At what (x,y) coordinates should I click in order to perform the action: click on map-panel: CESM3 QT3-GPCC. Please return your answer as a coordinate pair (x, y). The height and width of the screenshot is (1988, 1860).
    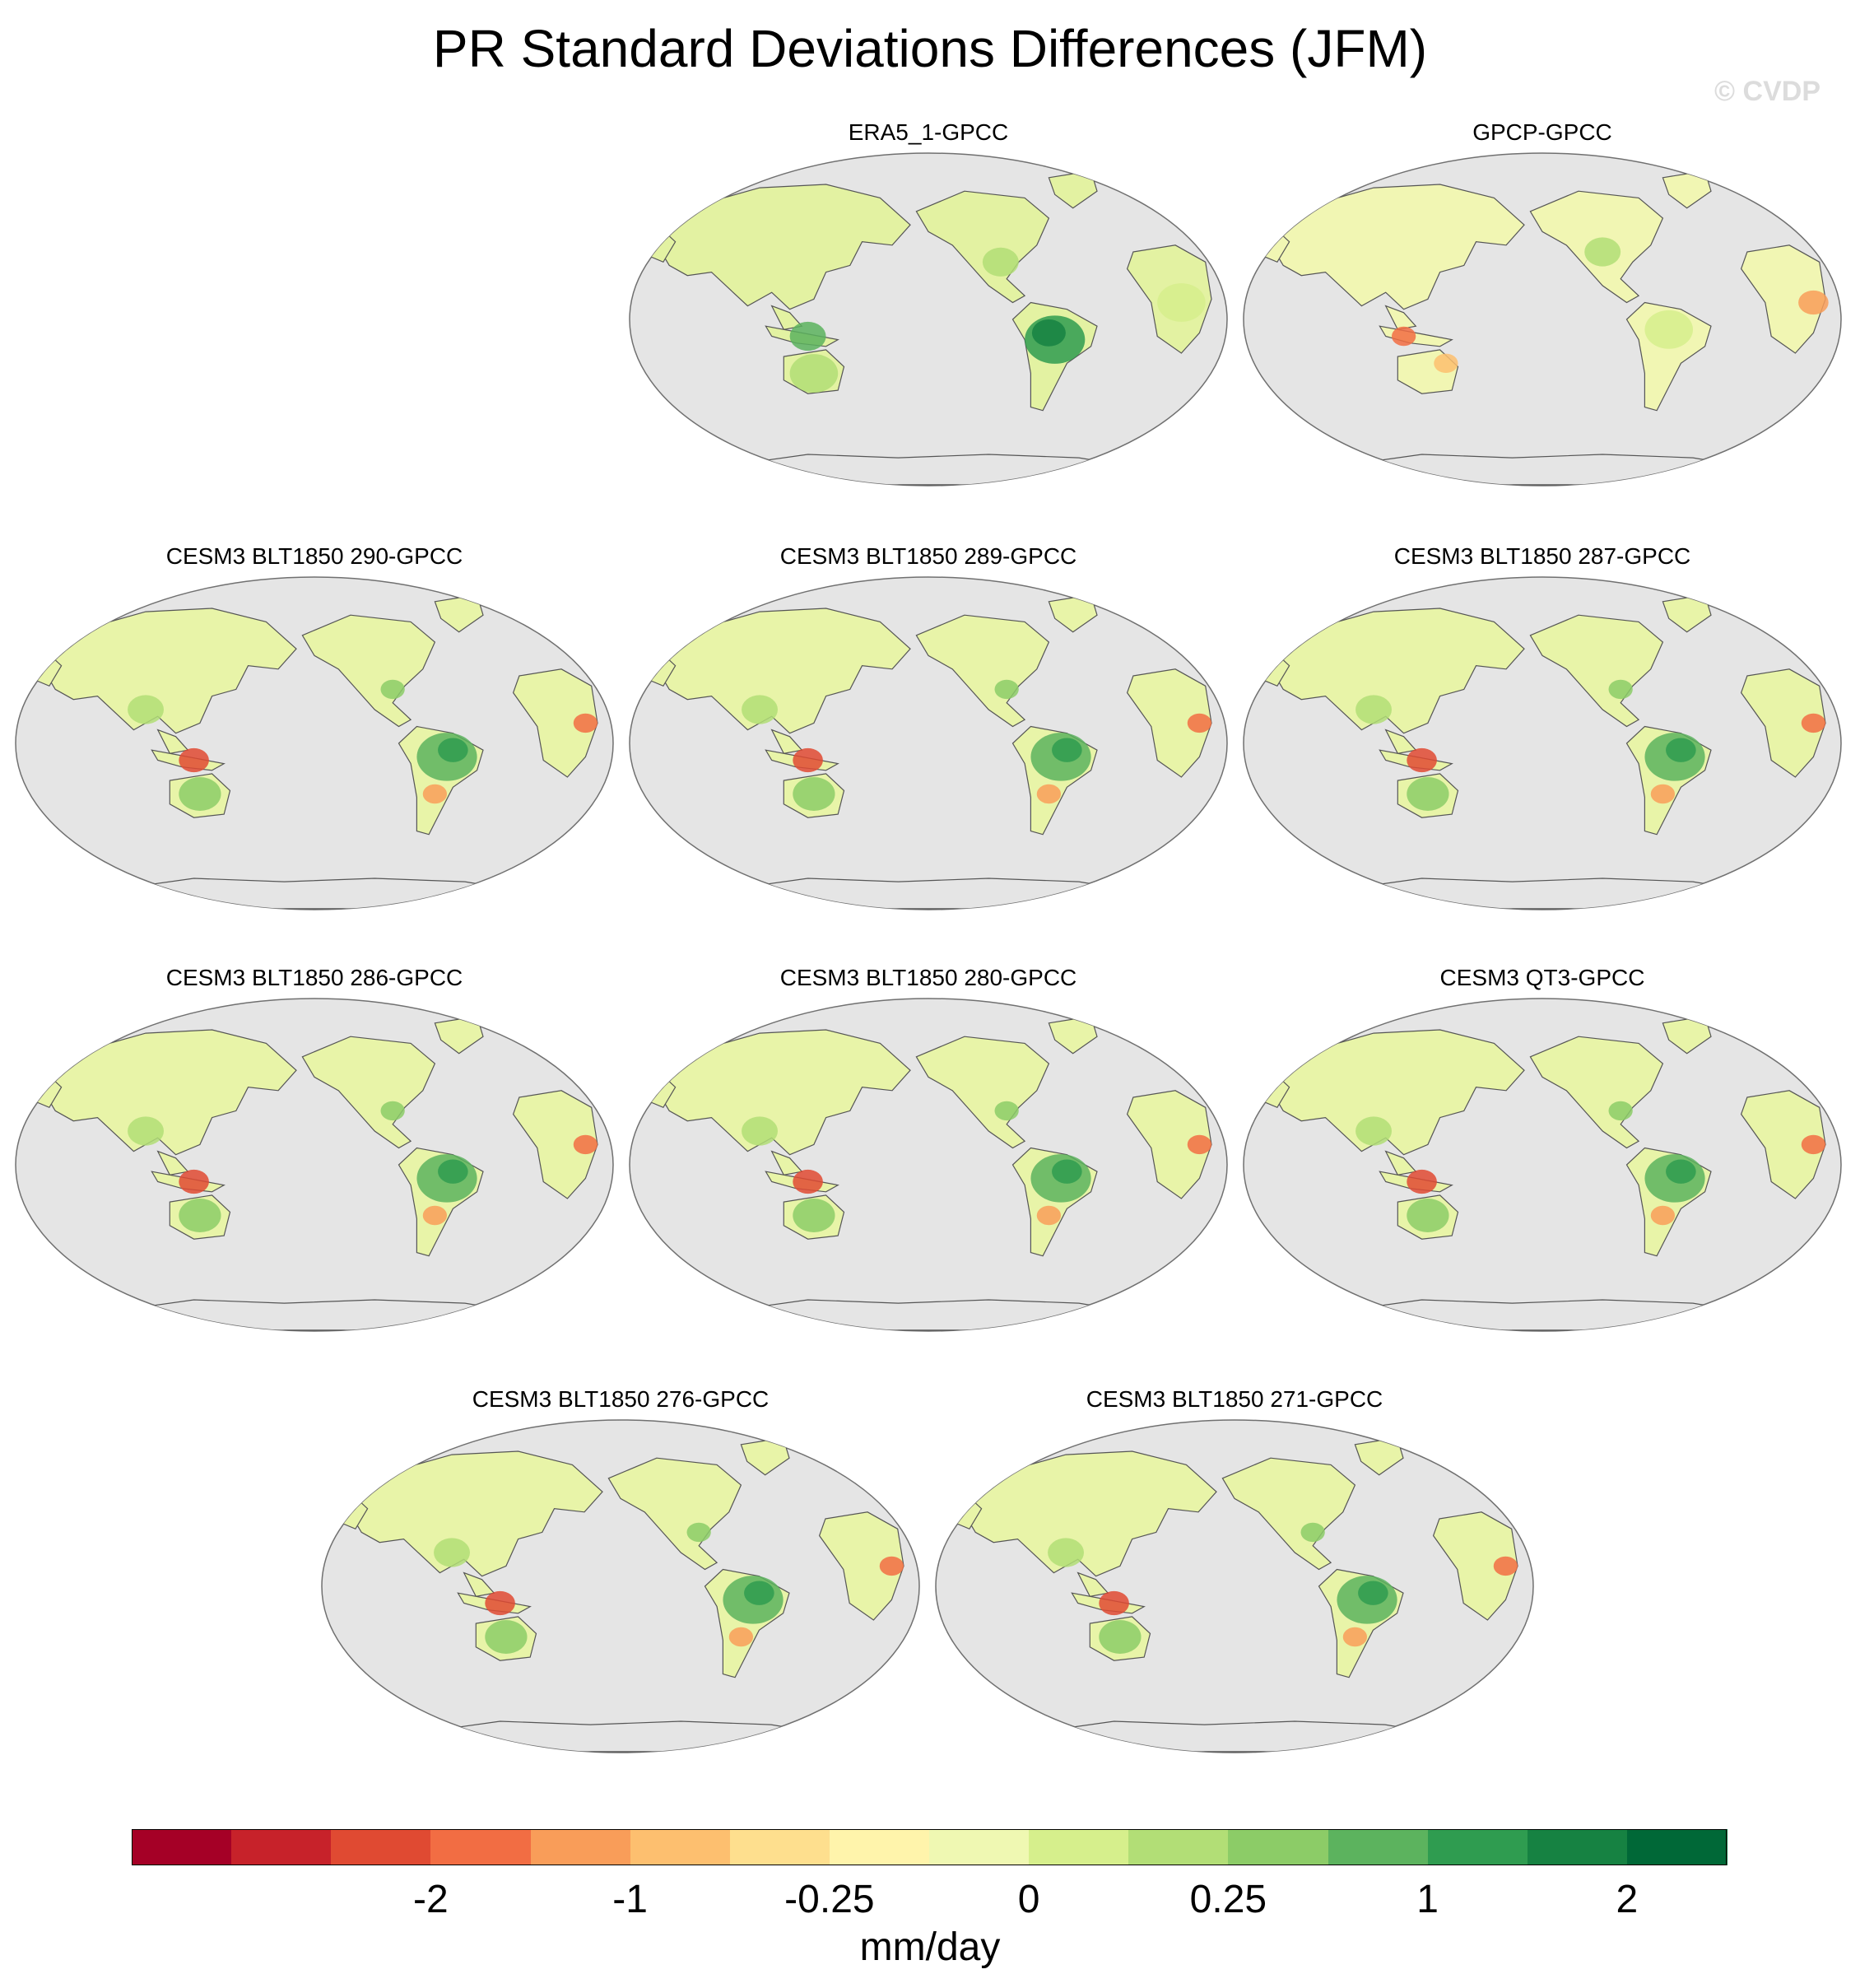
    Looking at the image, I should click on (1542, 1150).